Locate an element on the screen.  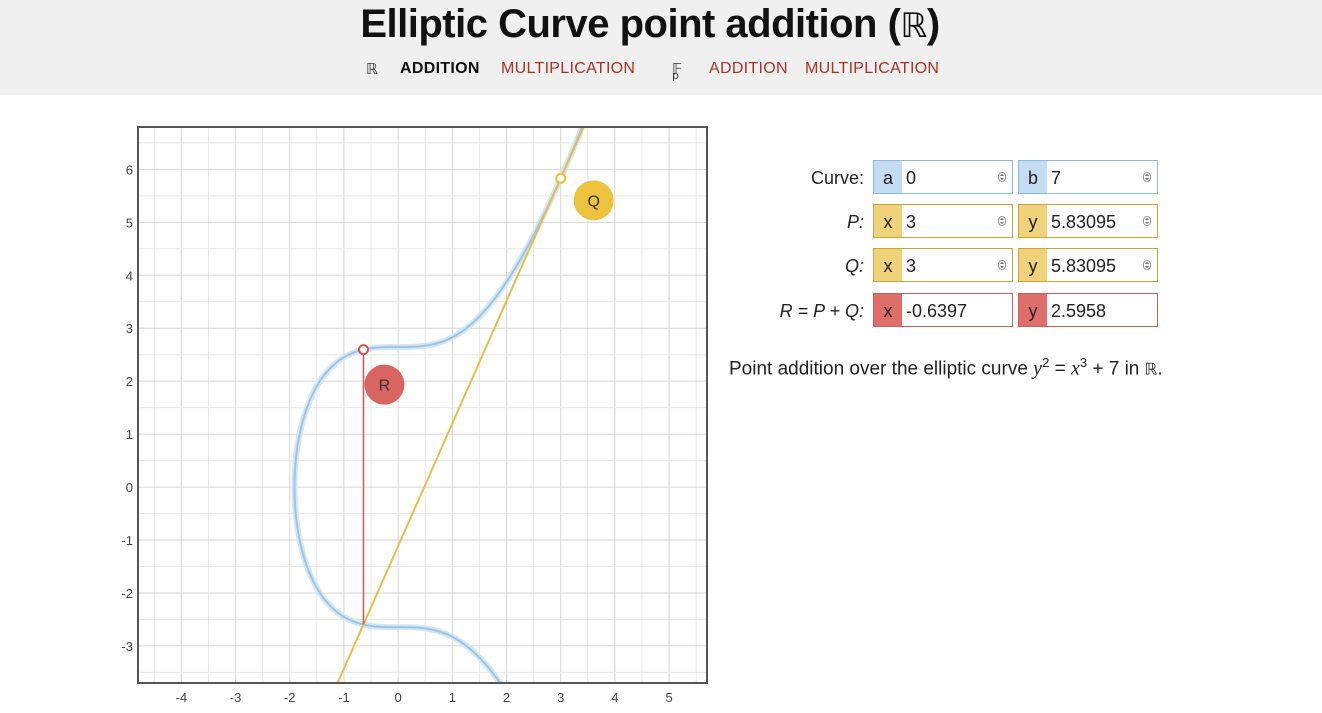
curve-row: Curve: a 0 b 7 is located at coordinates (945, 178).